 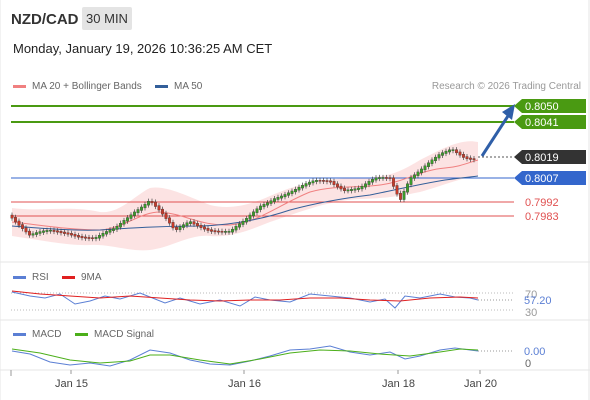 What do you see at coordinates (281, 304) in the screenshot?
I see `rsi-panel: 70 30 57.20` at bounding box center [281, 304].